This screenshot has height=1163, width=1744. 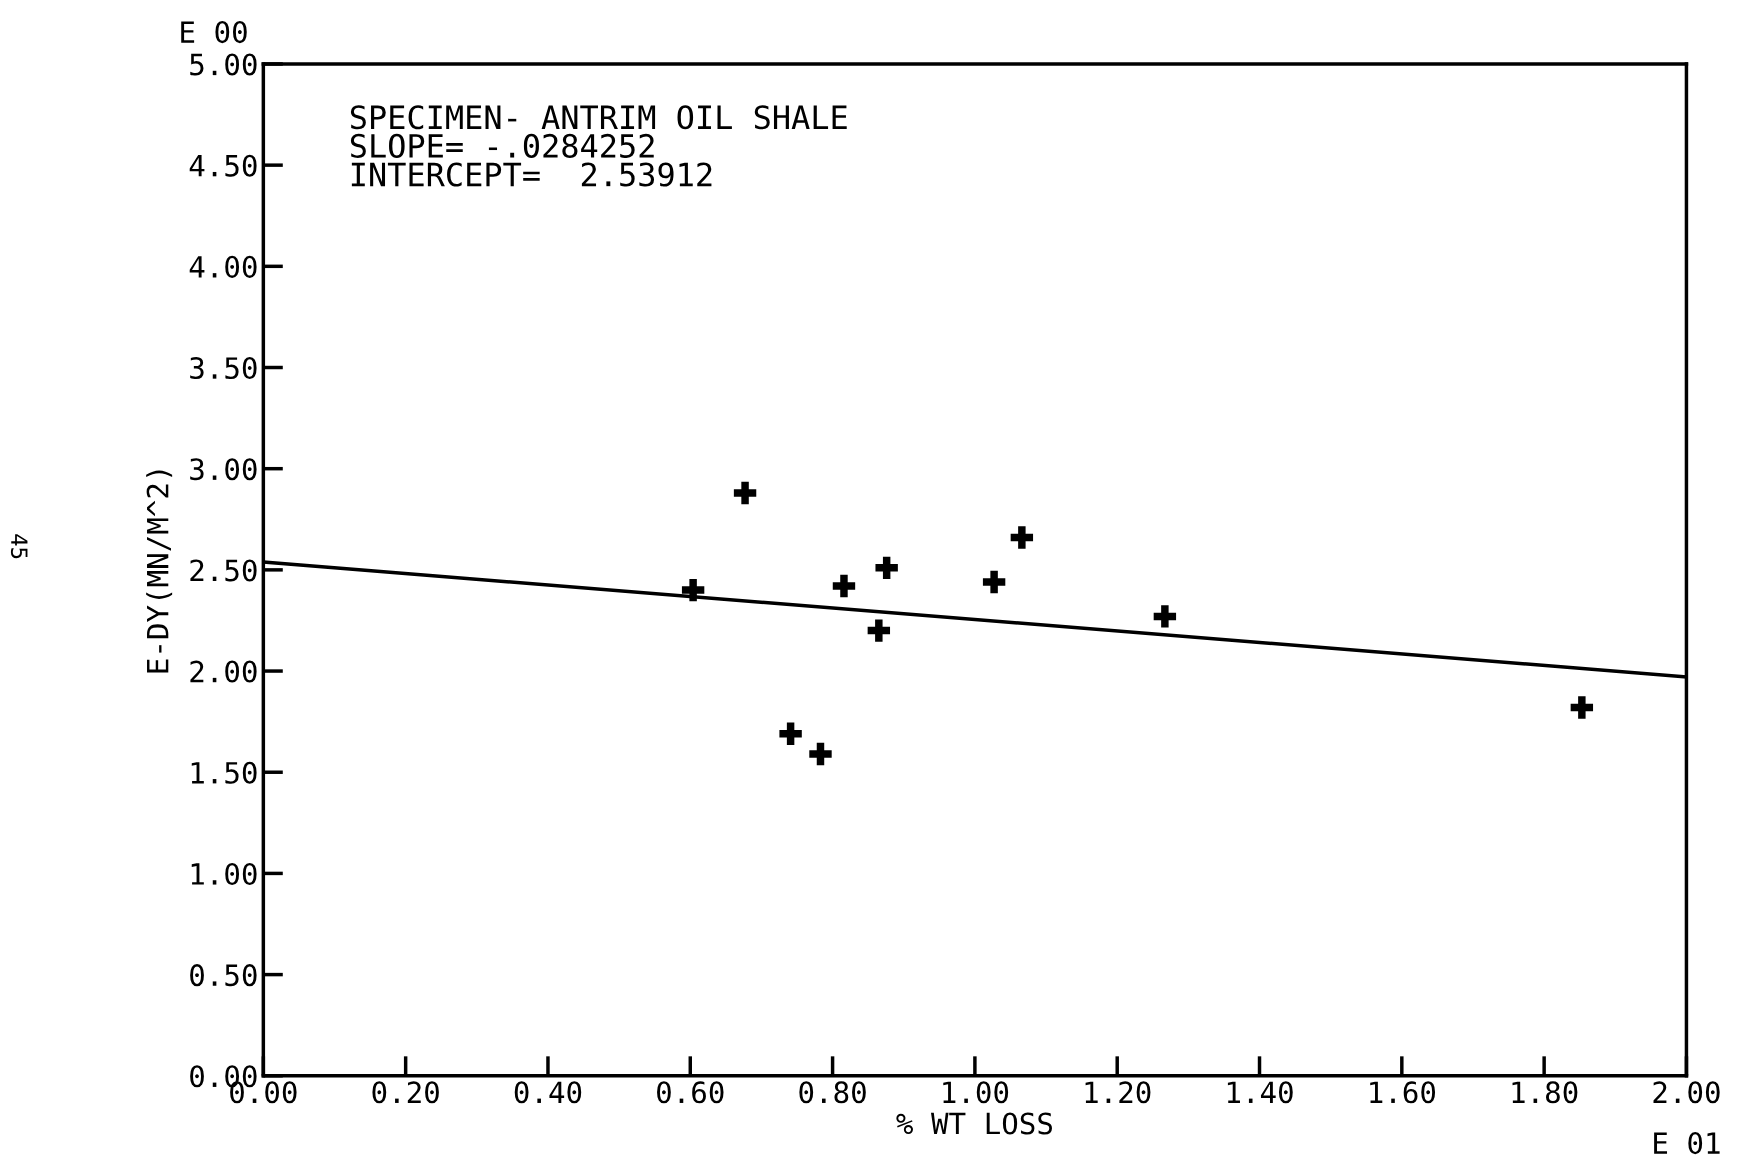 I want to click on x-tick-label: 1.60, so click(x=1403, y=1092).